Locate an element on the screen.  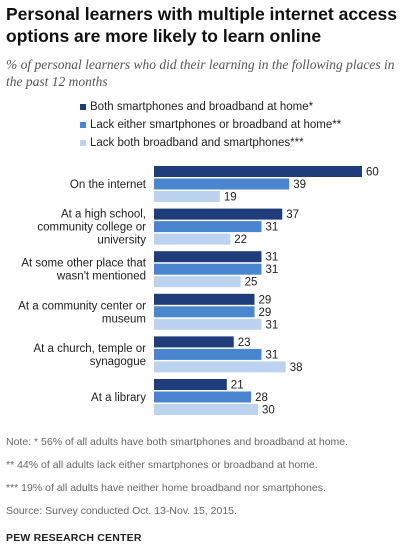
value-label-6-series-3: 30 is located at coordinates (268, 411).